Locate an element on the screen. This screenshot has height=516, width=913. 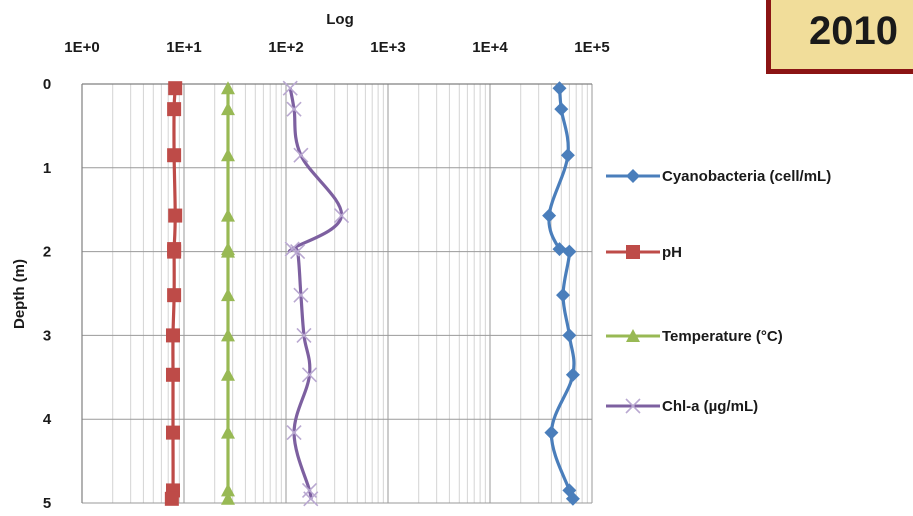
legend-item: pH is located at coordinates (644, 252).